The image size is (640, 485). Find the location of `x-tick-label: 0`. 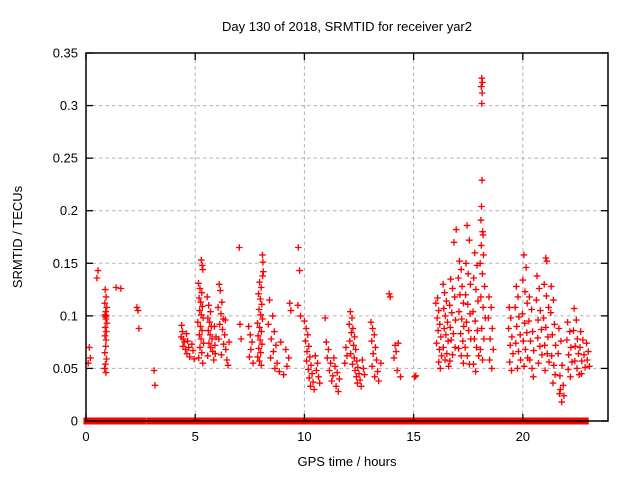

x-tick-label: 0 is located at coordinates (85, 436).